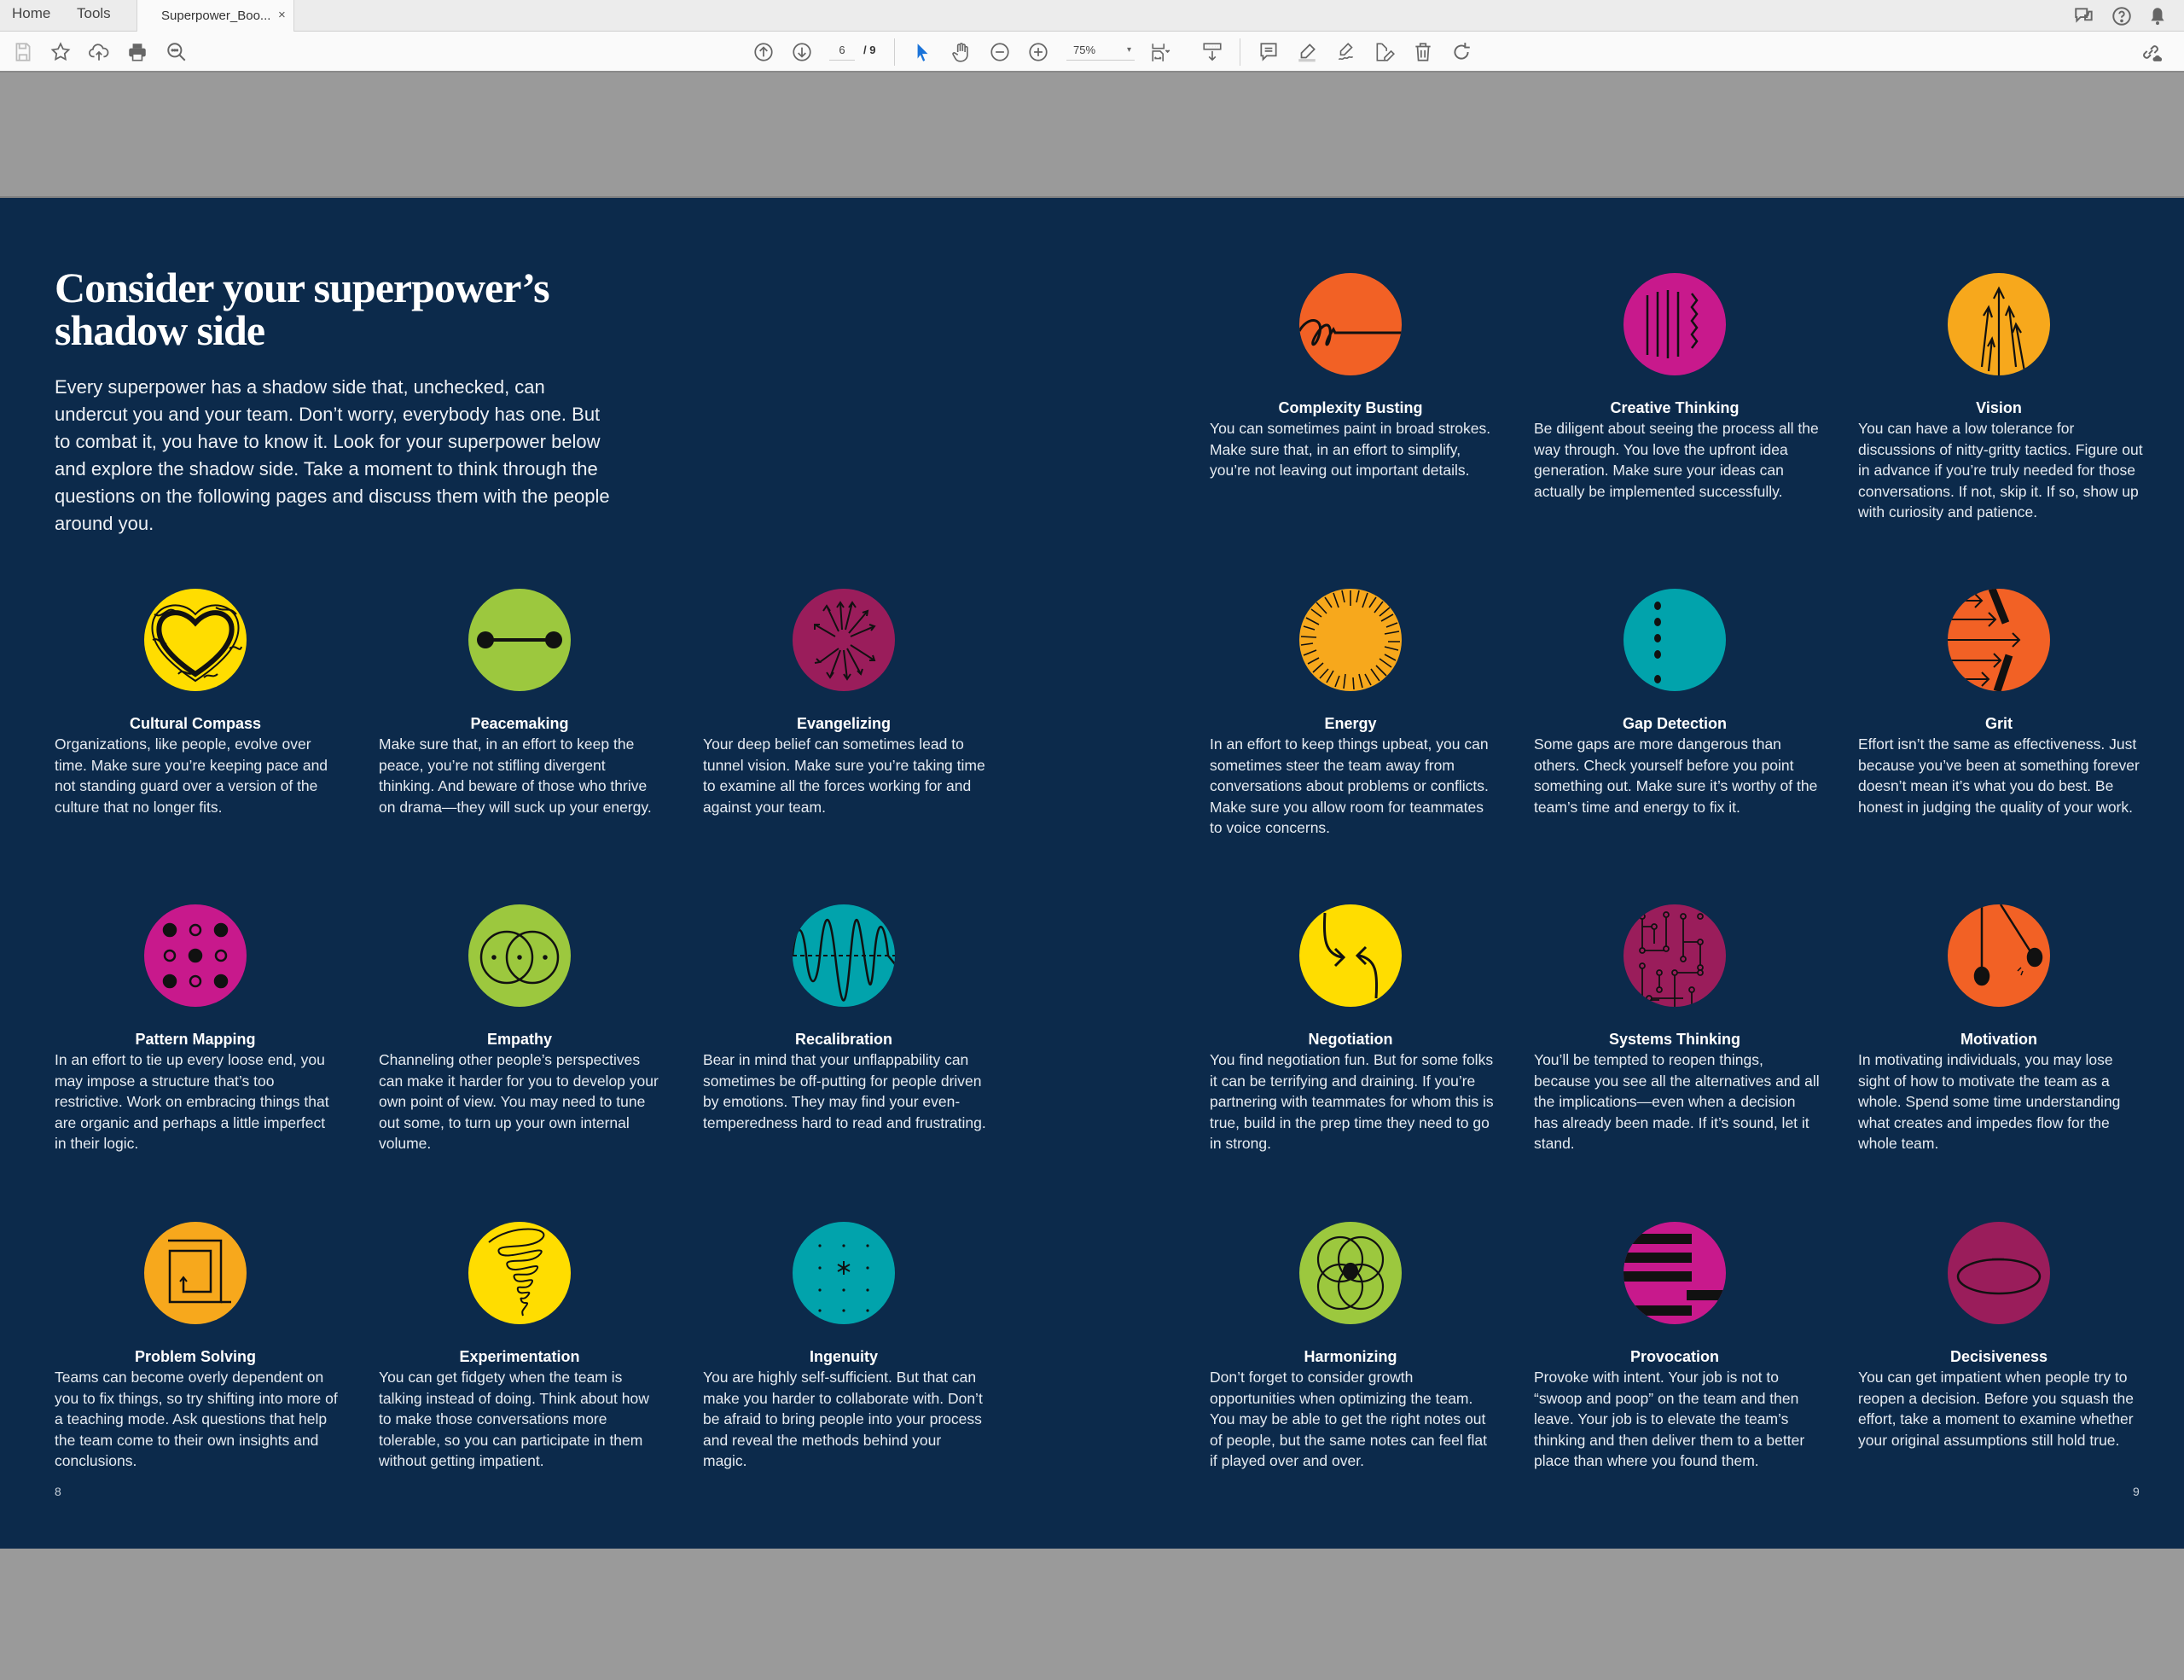 Image resolution: width=2184 pixels, height=1680 pixels. Describe the element at coordinates (2122, 16) in the screenshot. I see `help-icon` at that location.